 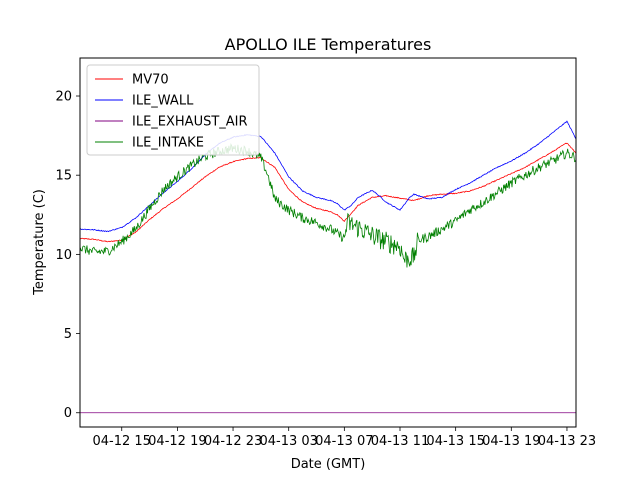 I want to click on x-axis-label: Date (GMT), so click(x=328, y=464).